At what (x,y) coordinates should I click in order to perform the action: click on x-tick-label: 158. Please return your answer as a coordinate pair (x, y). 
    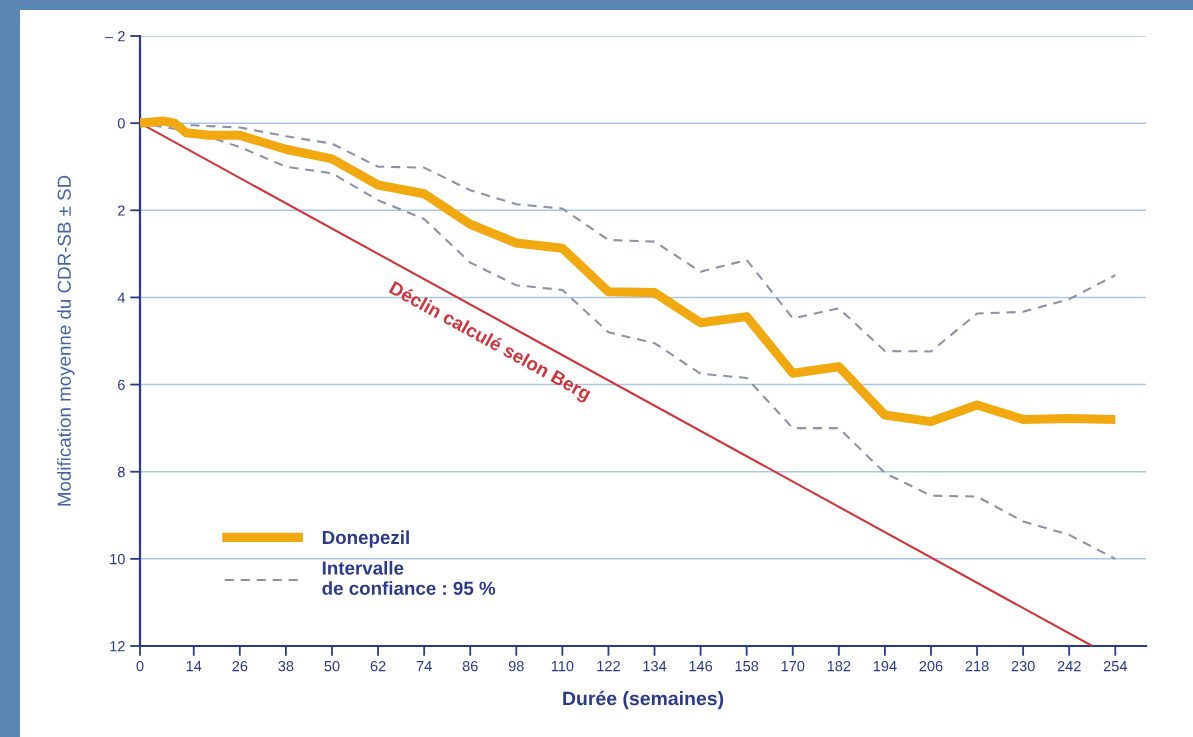
    Looking at the image, I should click on (747, 666).